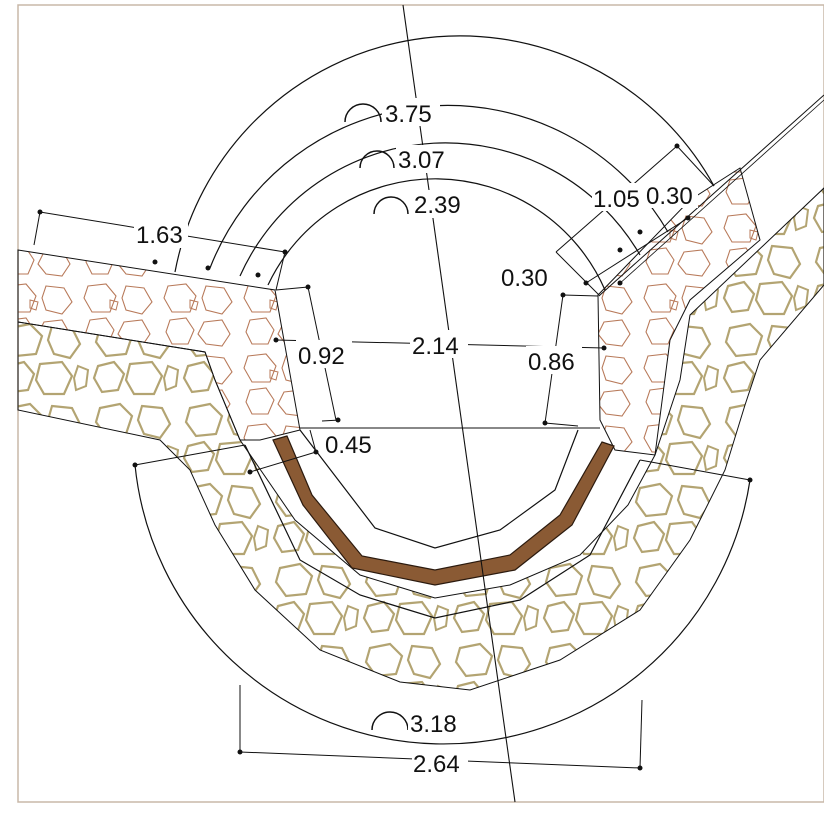 The image size is (824, 814). I want to click on label-liner-offset: 0.45, so click(348, 445).